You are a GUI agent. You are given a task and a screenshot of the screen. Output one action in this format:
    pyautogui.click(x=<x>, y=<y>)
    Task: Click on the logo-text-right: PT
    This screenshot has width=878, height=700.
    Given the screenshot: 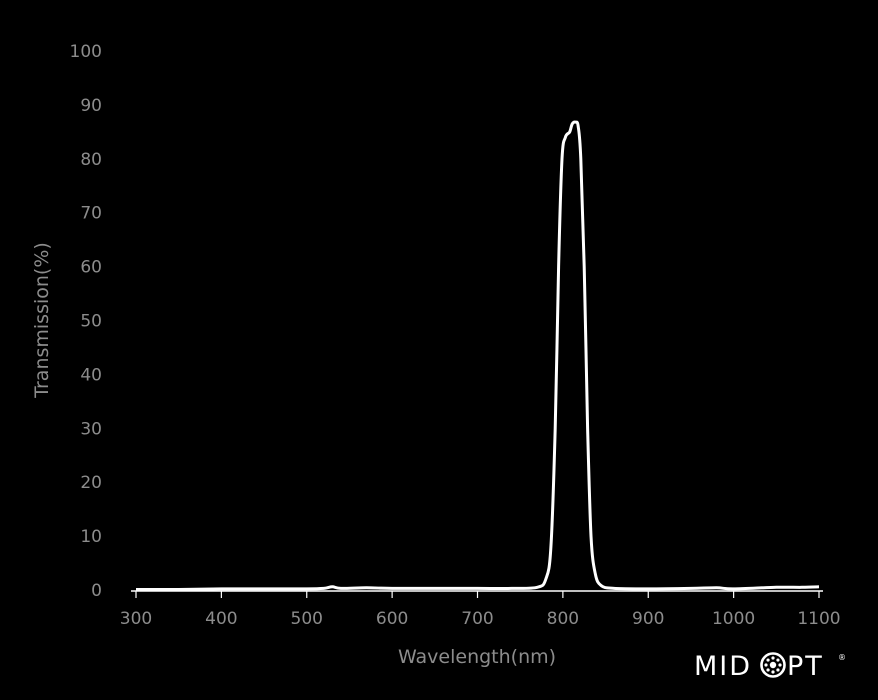 What is the action you would take?
    pyautogui.click(x=805, y=666)
    